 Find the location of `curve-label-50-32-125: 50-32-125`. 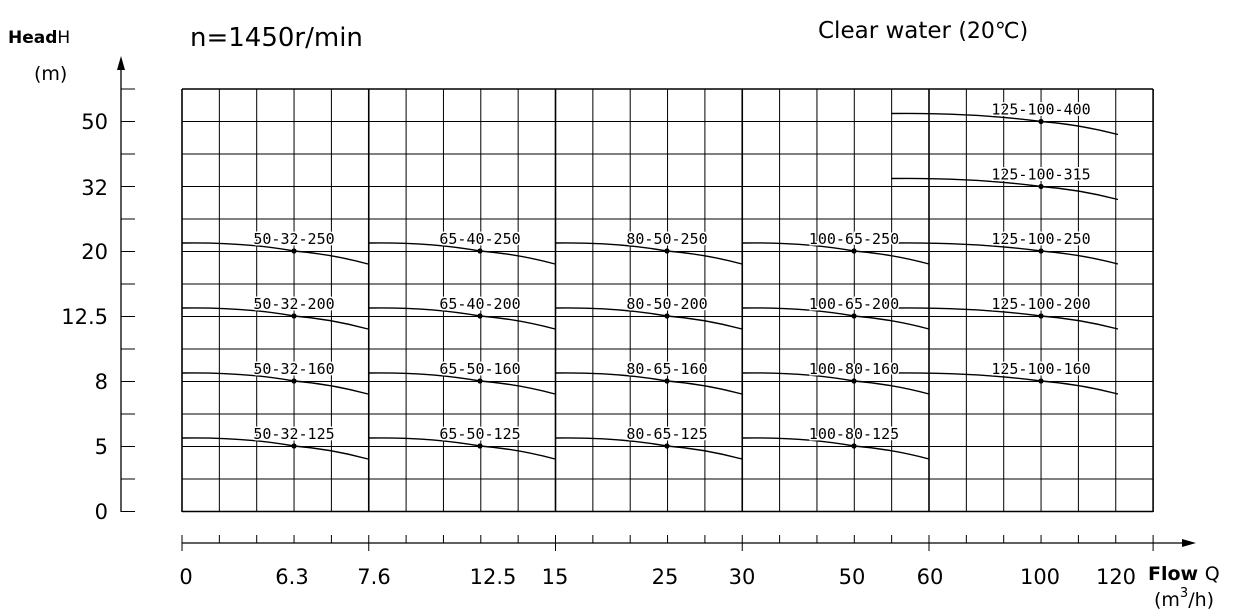

curve-label-50-32-125: 50-32-125 is located at coordinates (293, 434).